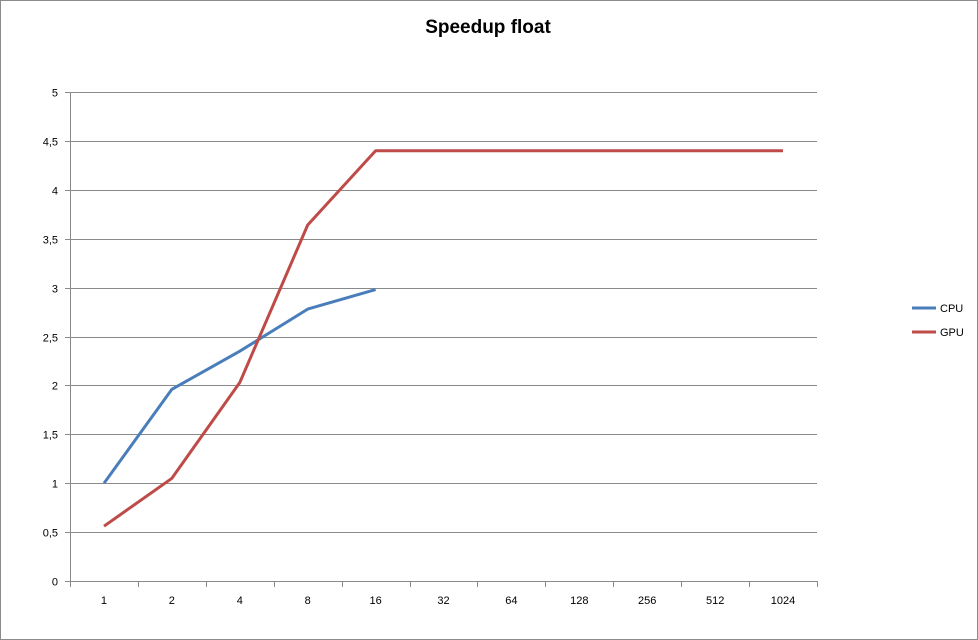 This screenshot has height=640, width=978. What do you see at coordinates (579, 601) in the screenshot?
I see `x-tick-label: 128` at bounding box center [579, 601].